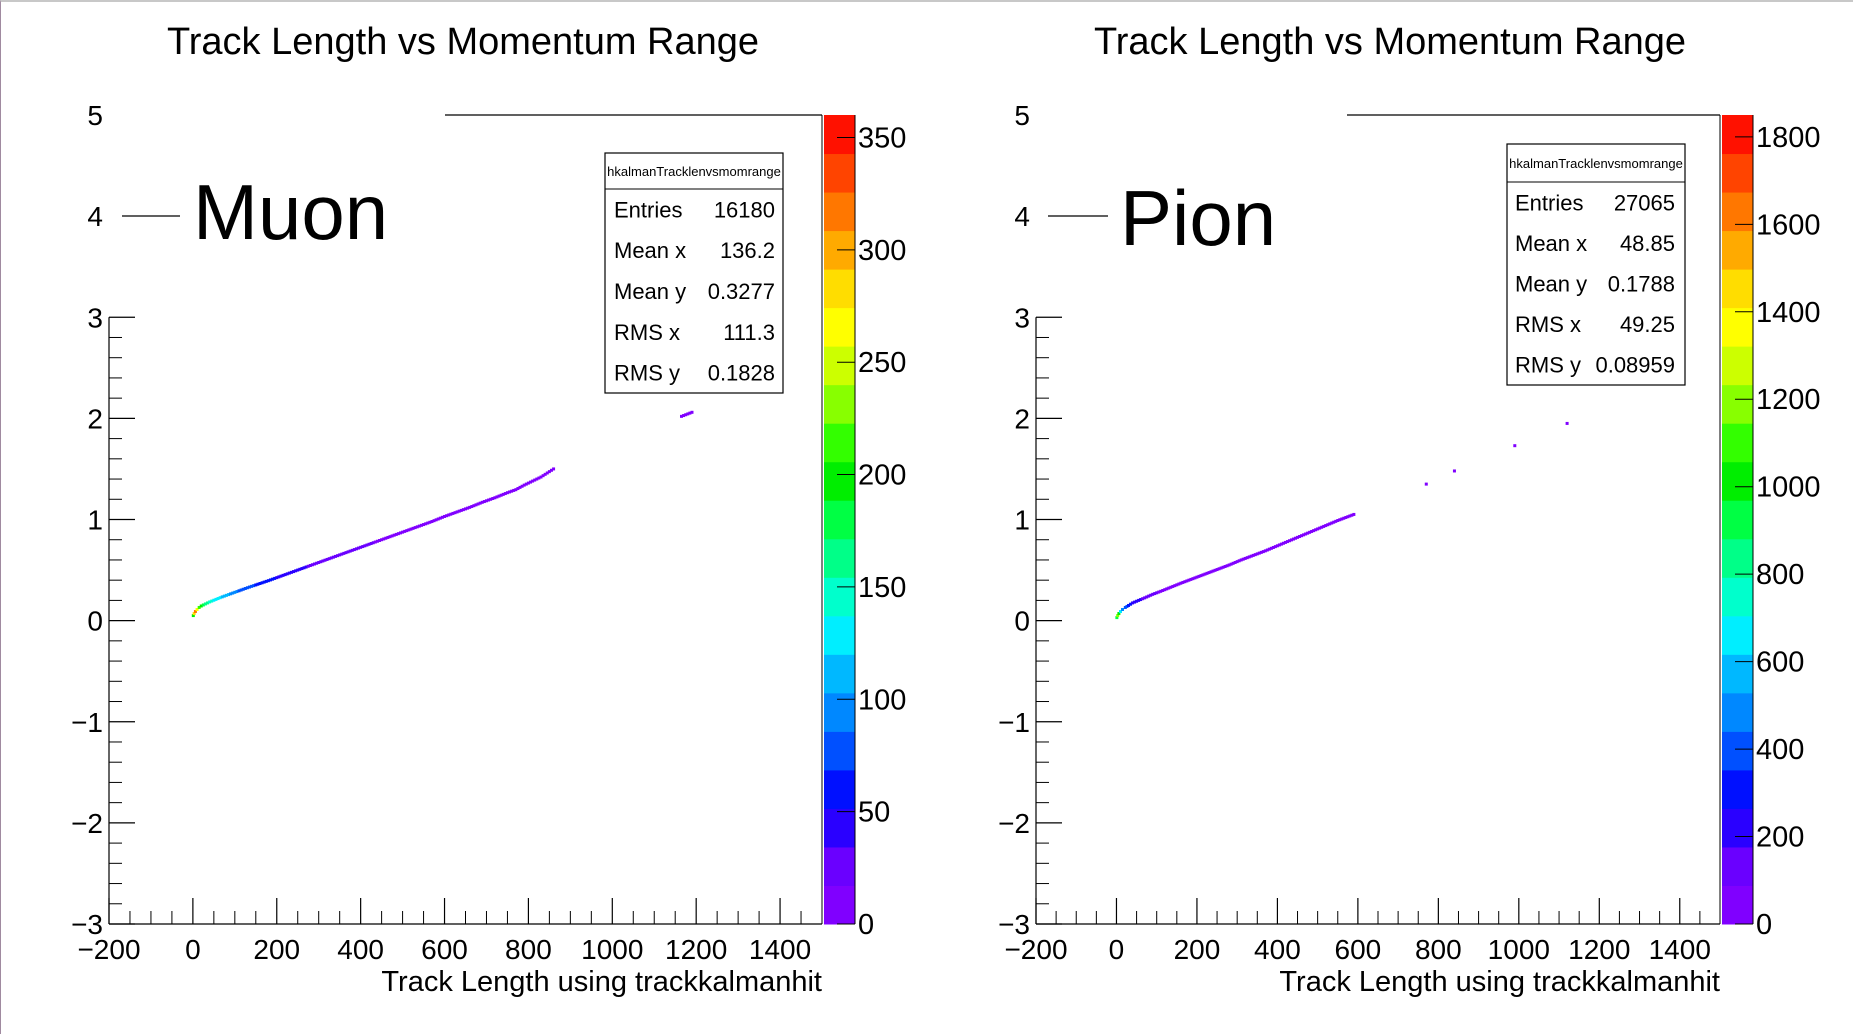 The height and width of the screenshot is (1036, 1855). I want to click on chart-title: Track Length vs Momentum Range, so click(1390, 42).